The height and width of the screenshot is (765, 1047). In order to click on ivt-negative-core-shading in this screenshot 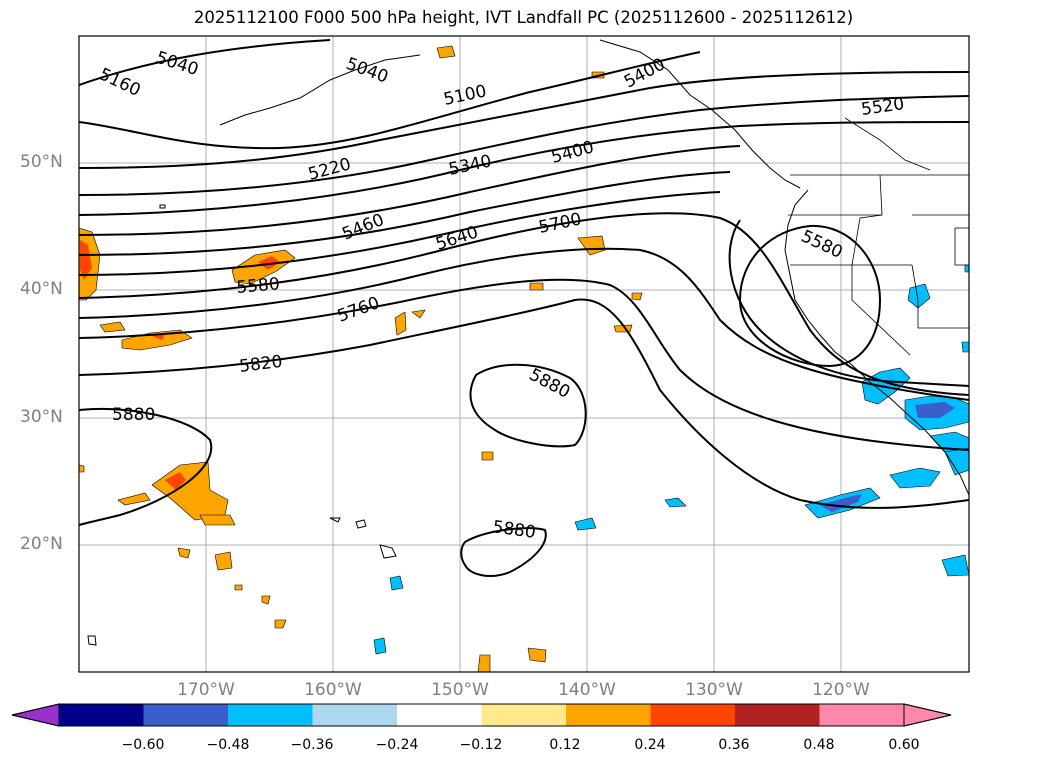, I will do `click(887, 457)`.